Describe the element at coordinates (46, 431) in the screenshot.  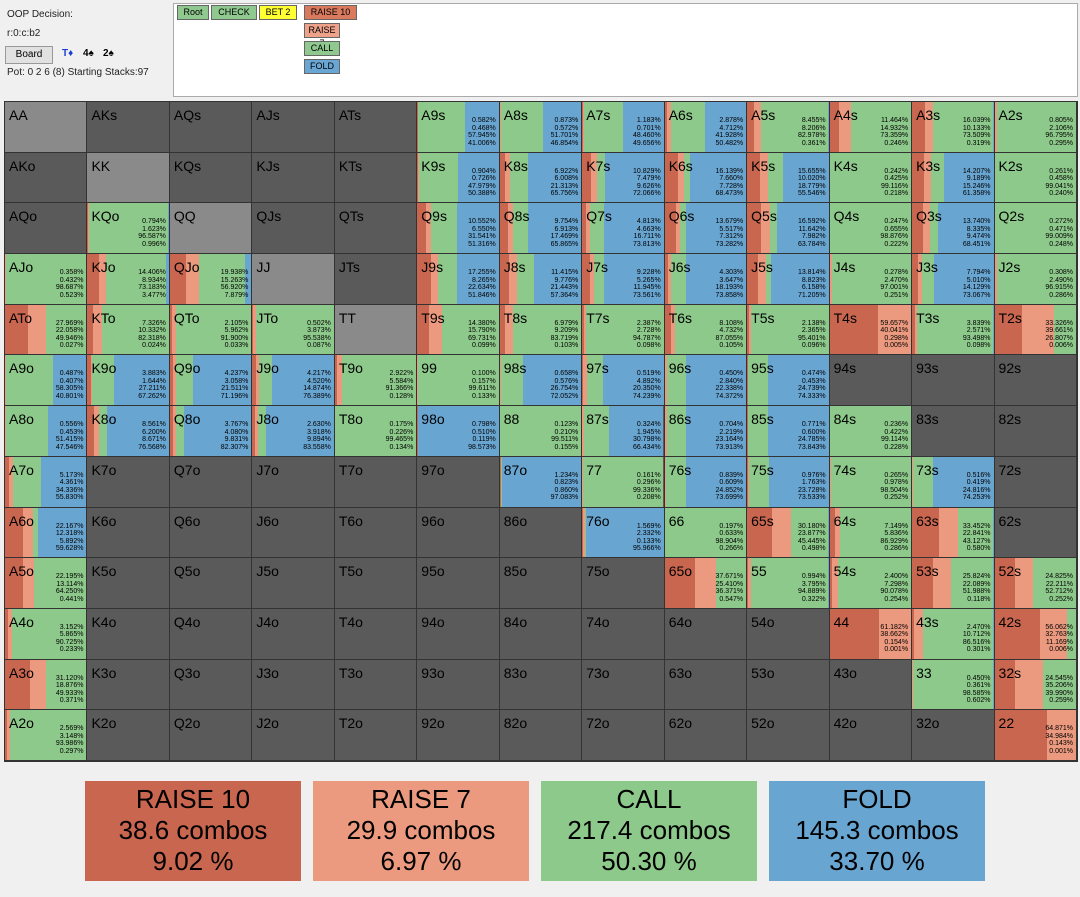
I see `hand-cell-a8o: 0.556% 0.453% 51.415% 47.546% A8o` at that location.